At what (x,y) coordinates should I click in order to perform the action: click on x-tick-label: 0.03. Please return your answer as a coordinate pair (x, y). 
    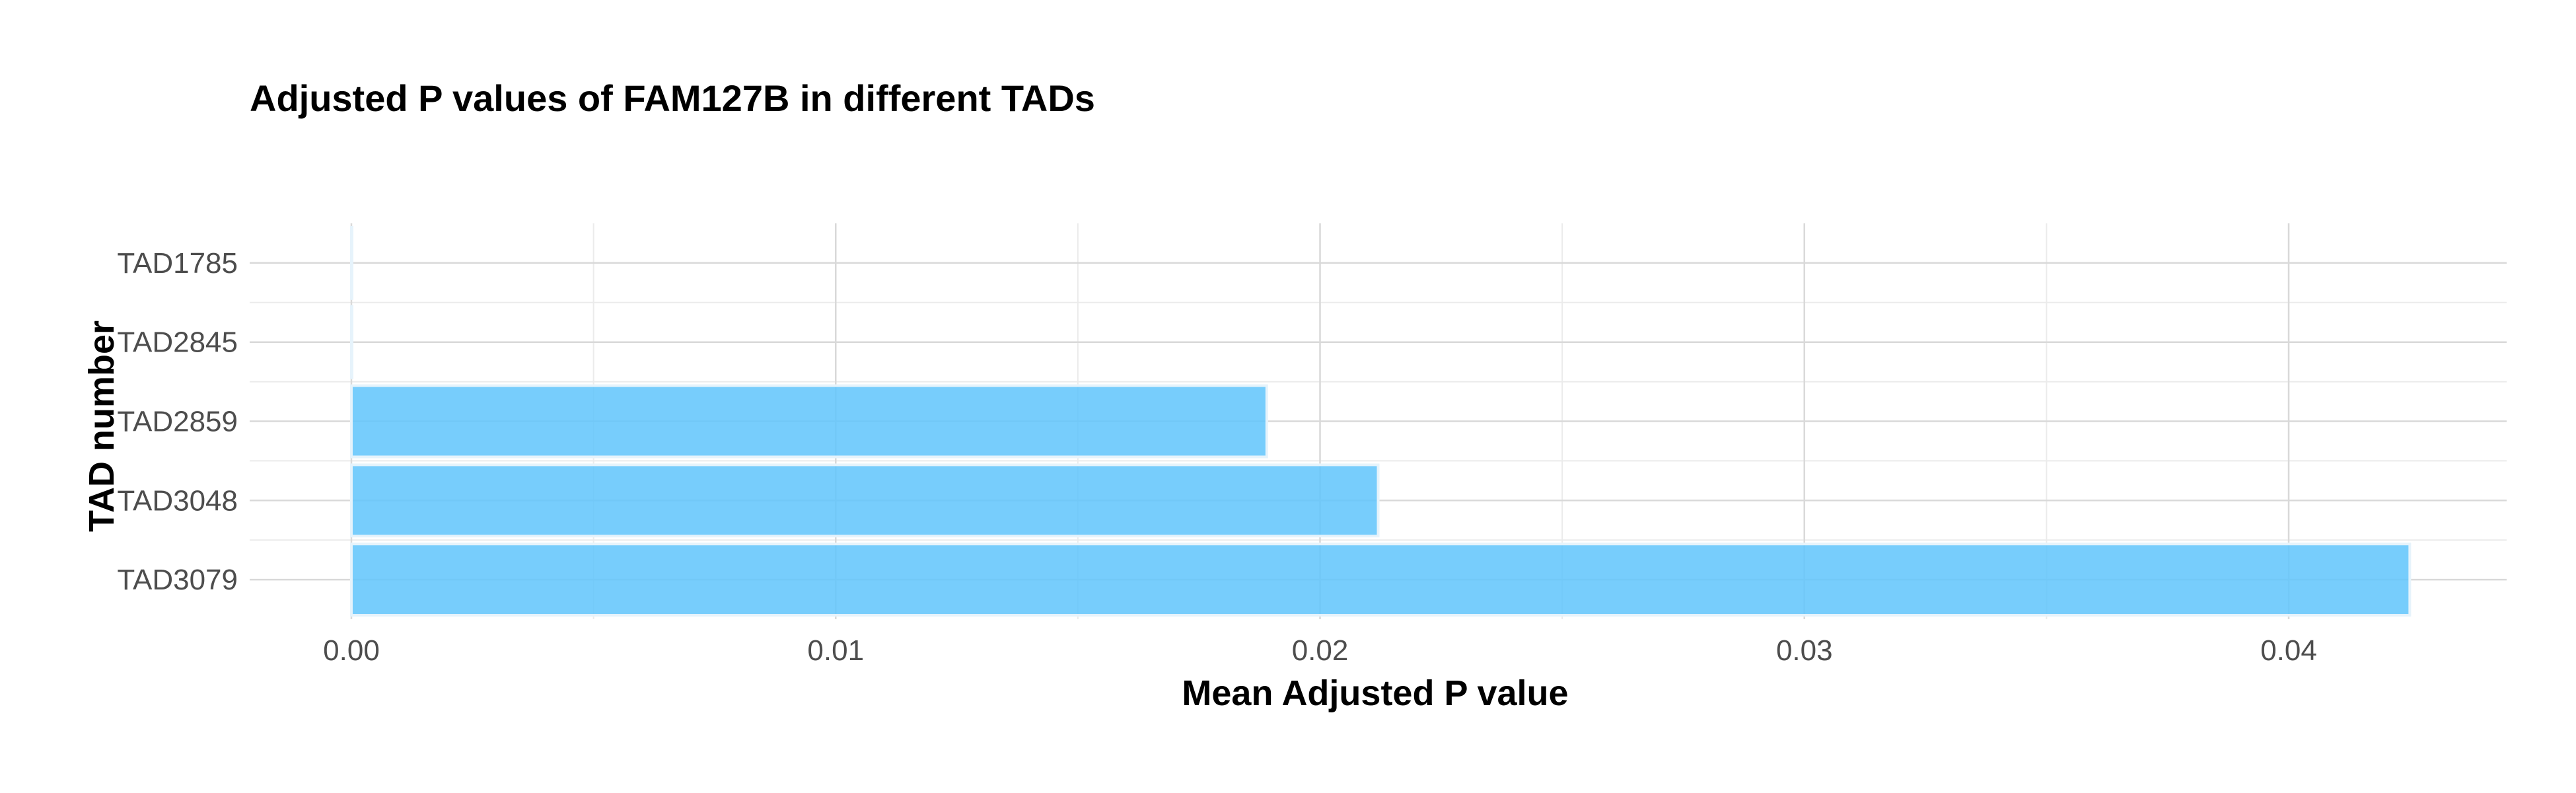
    Looking at the image, I should click on (1805, 651).